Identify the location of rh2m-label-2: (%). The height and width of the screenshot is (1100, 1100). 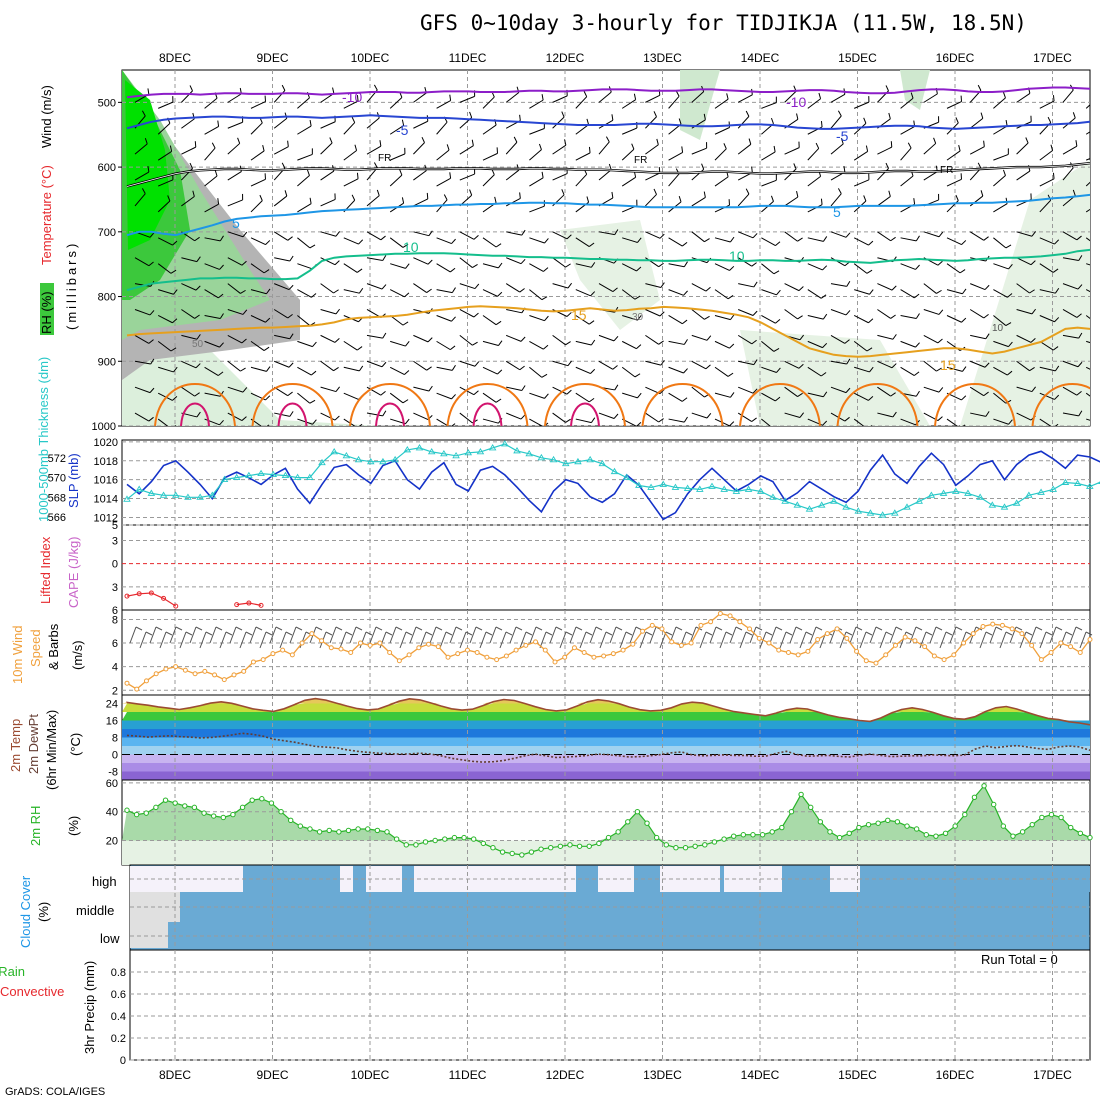
(73, 826).